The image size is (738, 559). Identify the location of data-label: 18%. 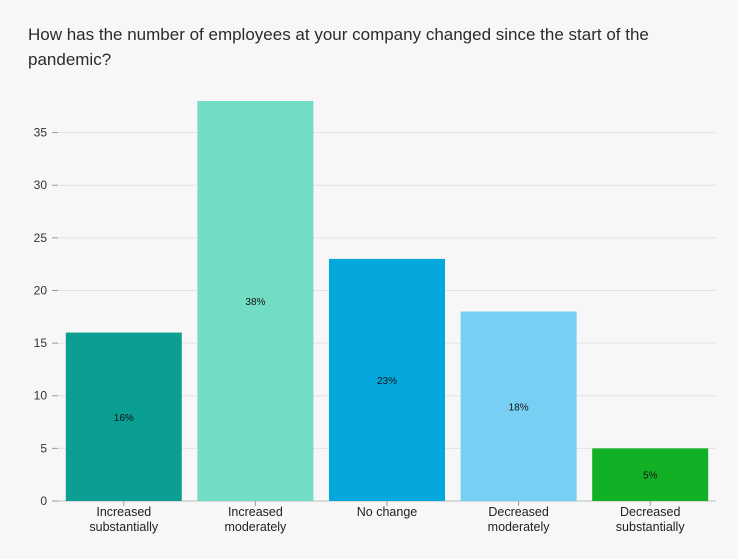
(519, 407).